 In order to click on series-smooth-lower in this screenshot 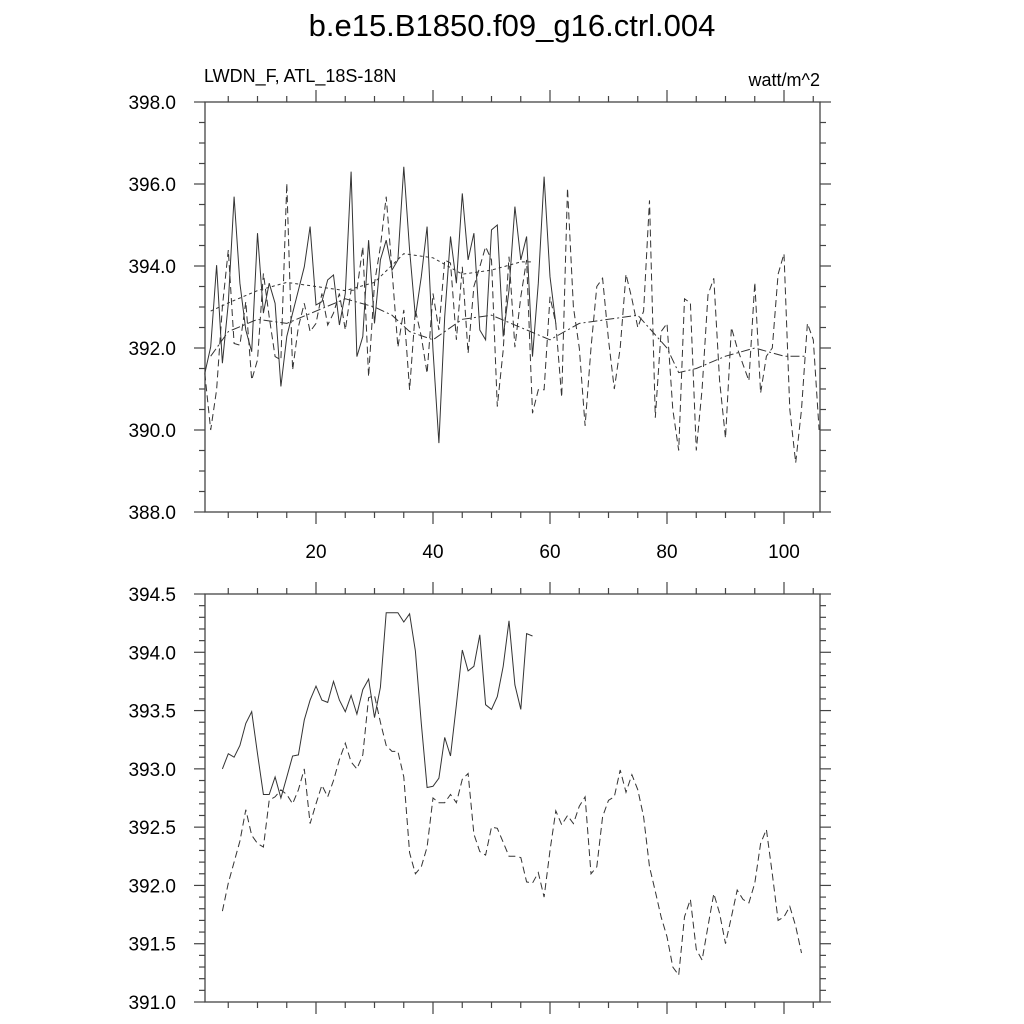, I will do `click(509, 336)`.